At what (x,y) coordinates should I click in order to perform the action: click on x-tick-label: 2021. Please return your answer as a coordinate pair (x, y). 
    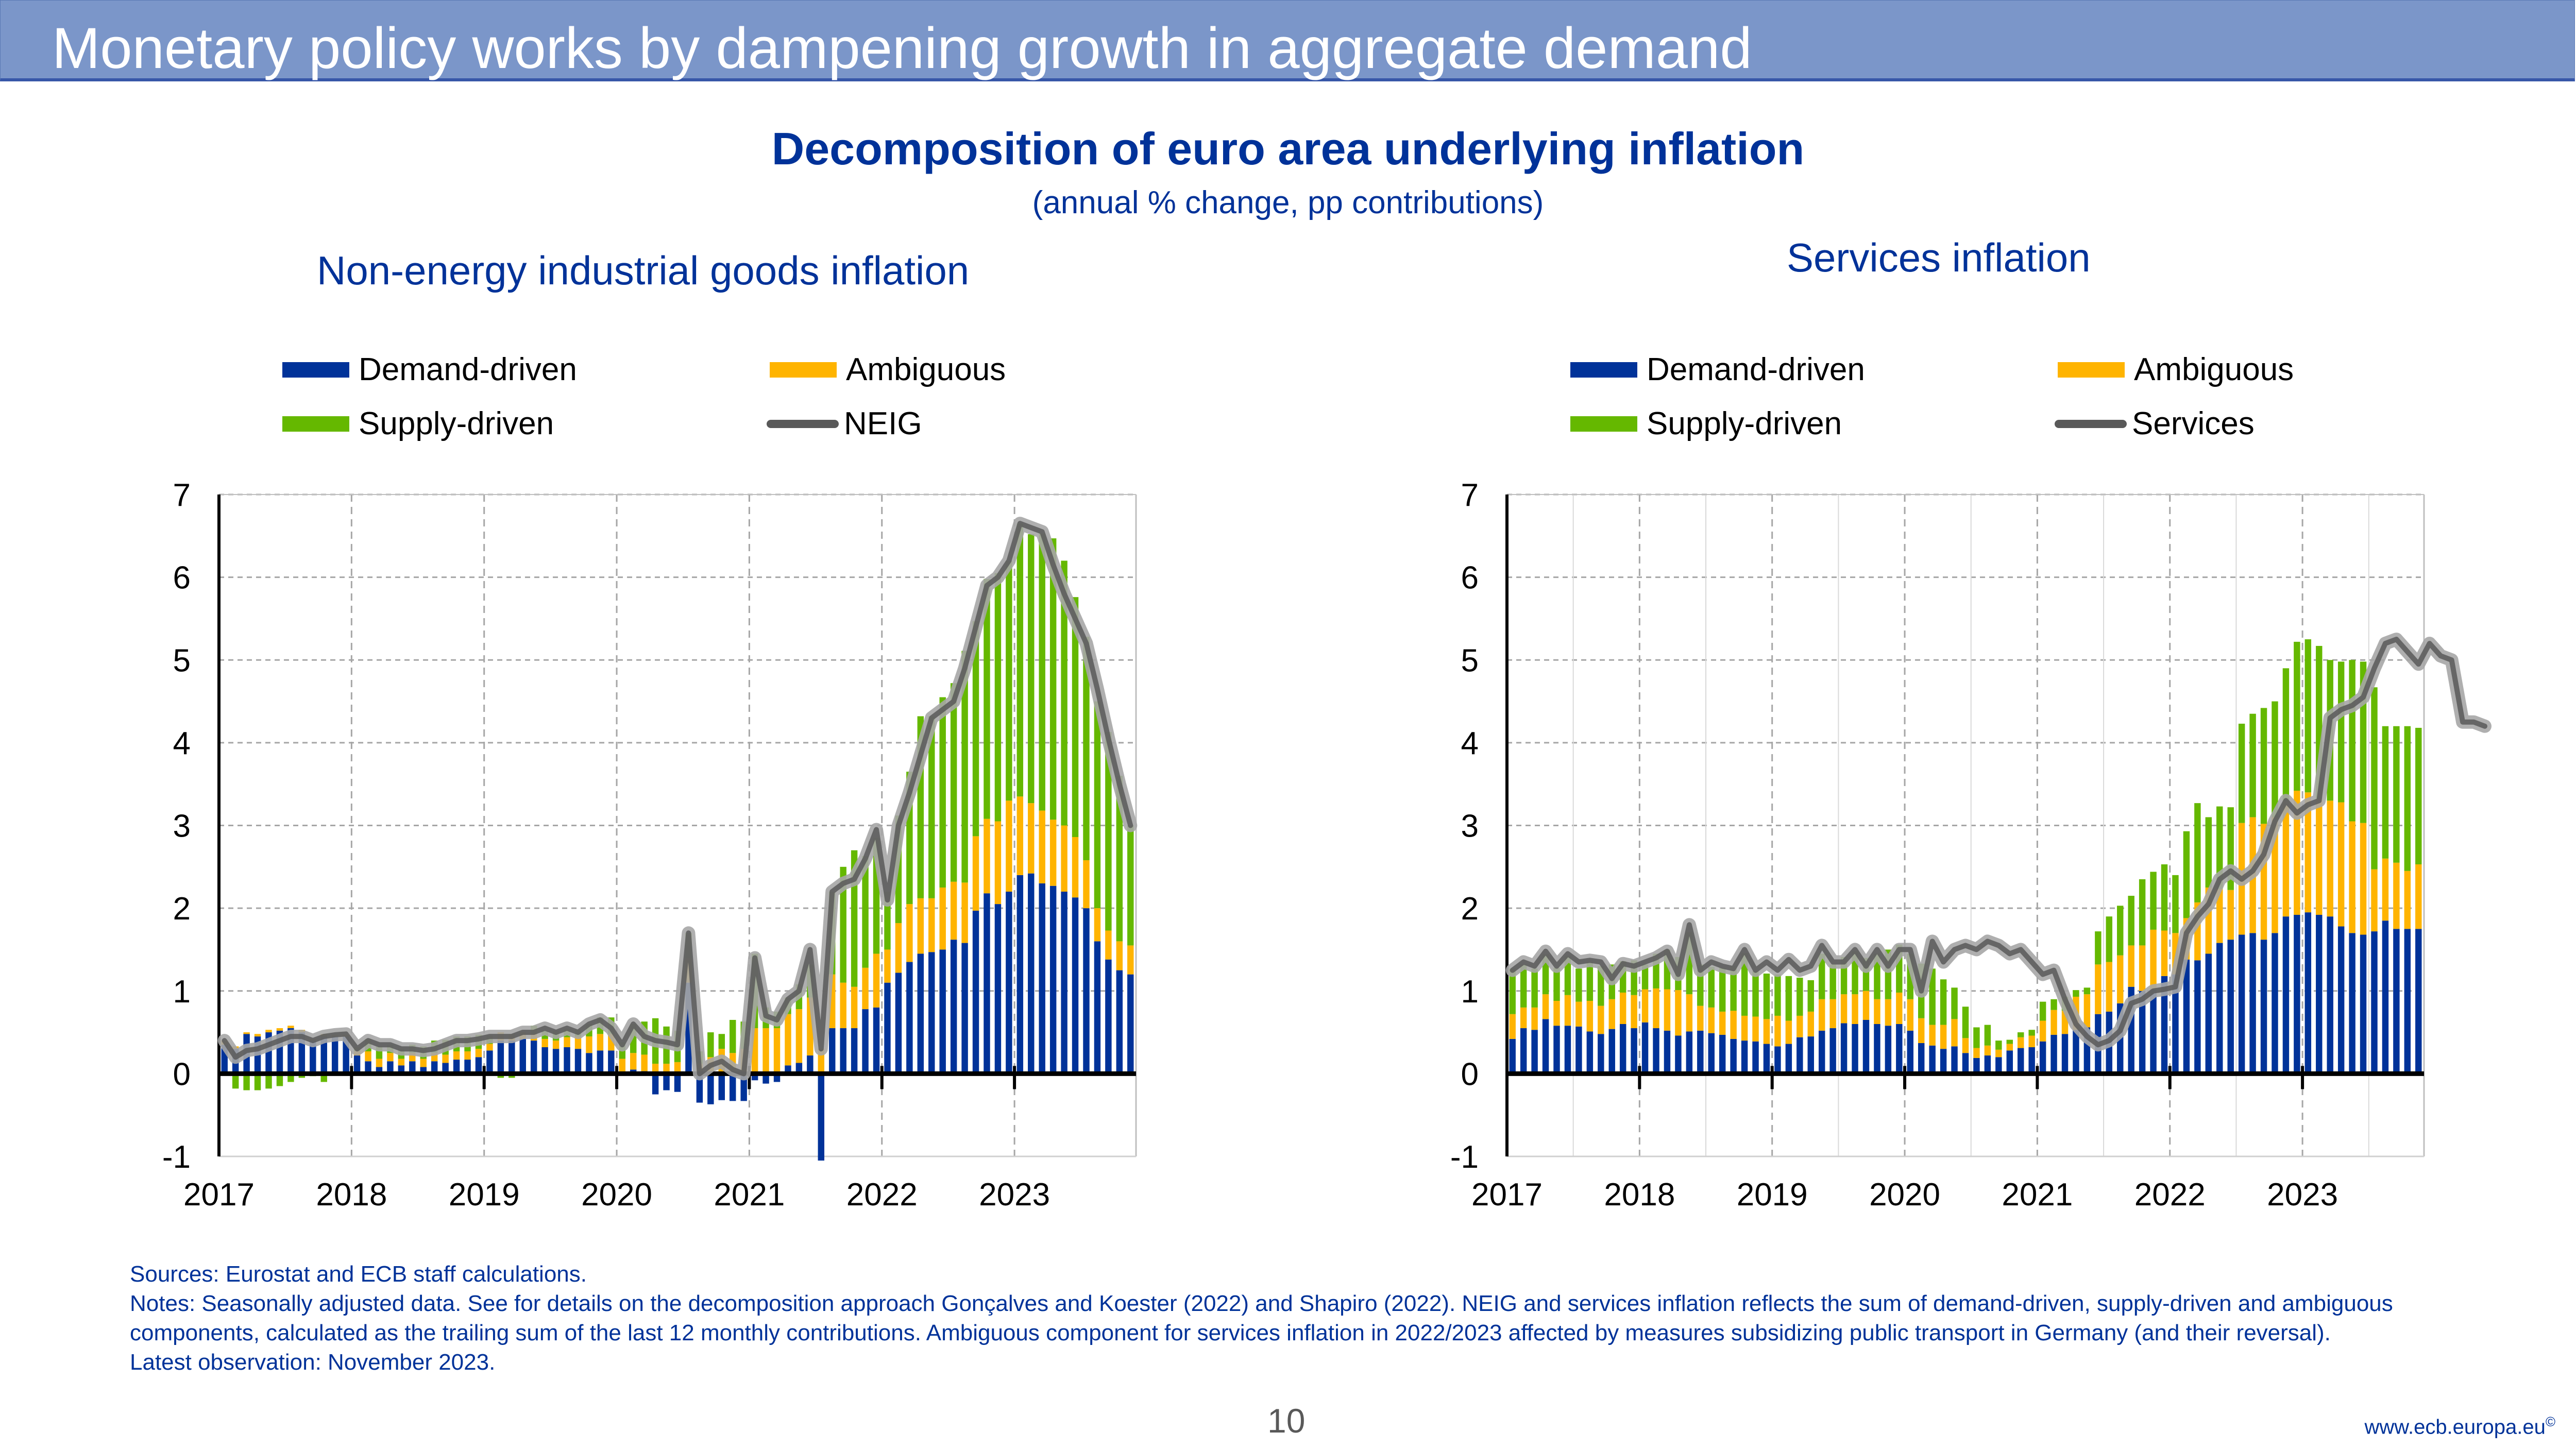
    Looking at the image, I should click on (2038, 1195).